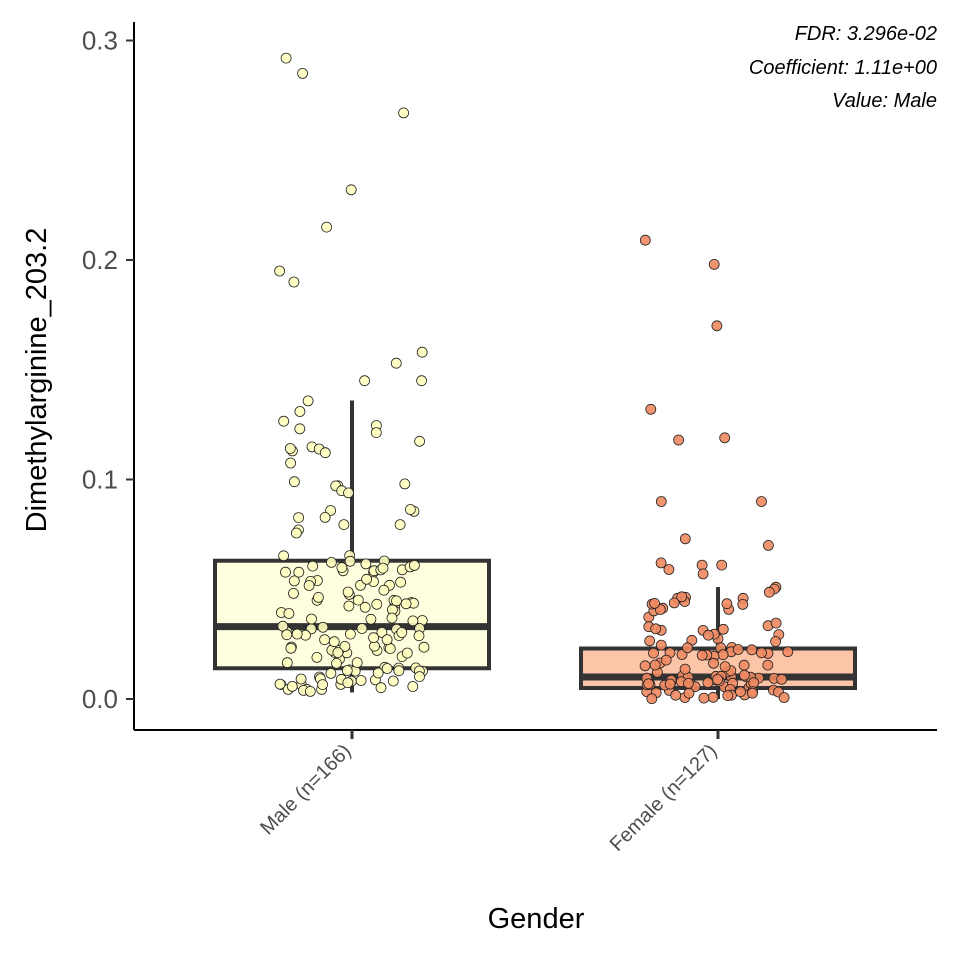 This screenshot has height=960, width=960. Describe the element at coordinates (866, 34) in the screenshot. I see `annotation-fdr: FDR: 3.296e-02` at that location.